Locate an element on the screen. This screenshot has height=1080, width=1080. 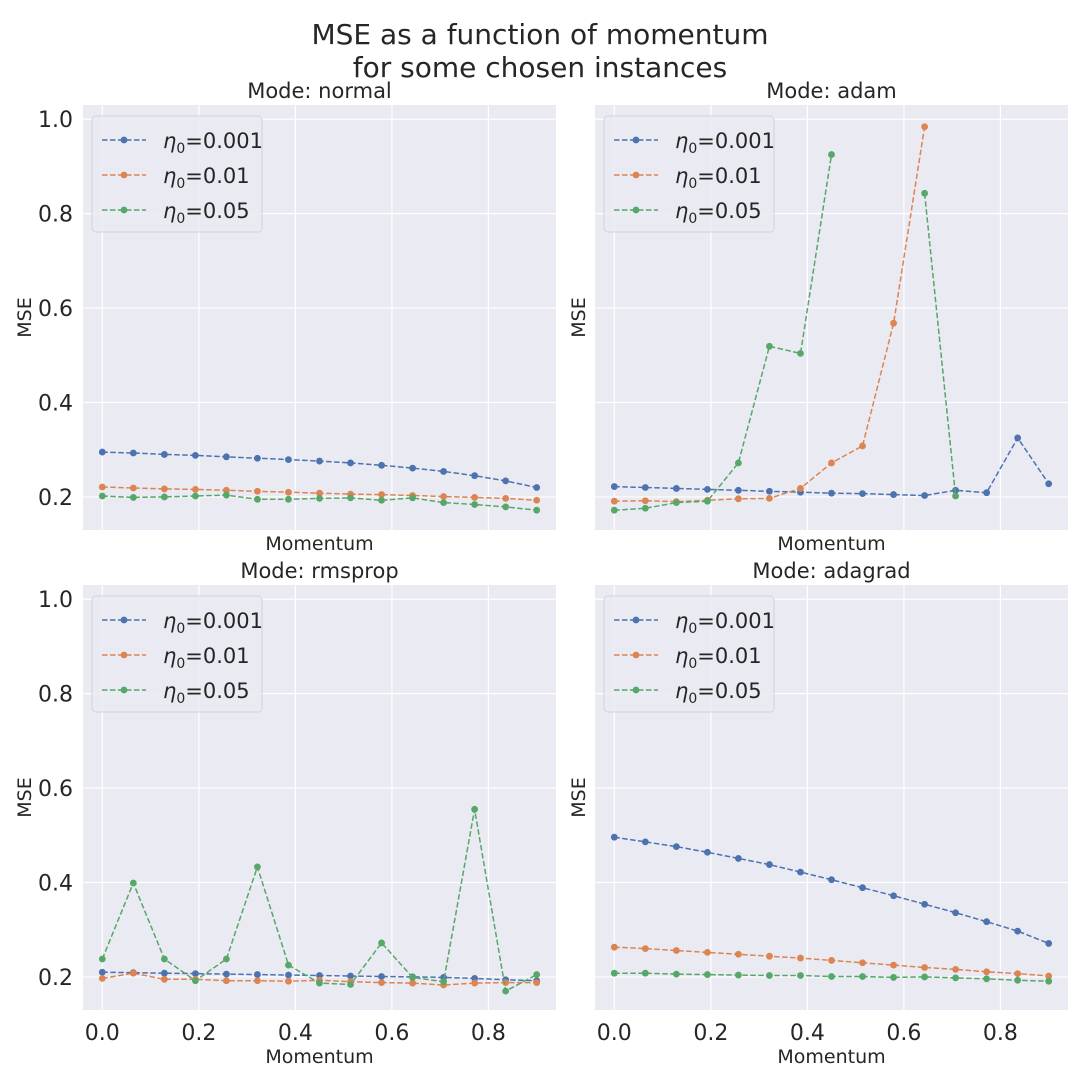
figure-title-line-1: MSE as a function of momentum is located at coordinates (539, 34).